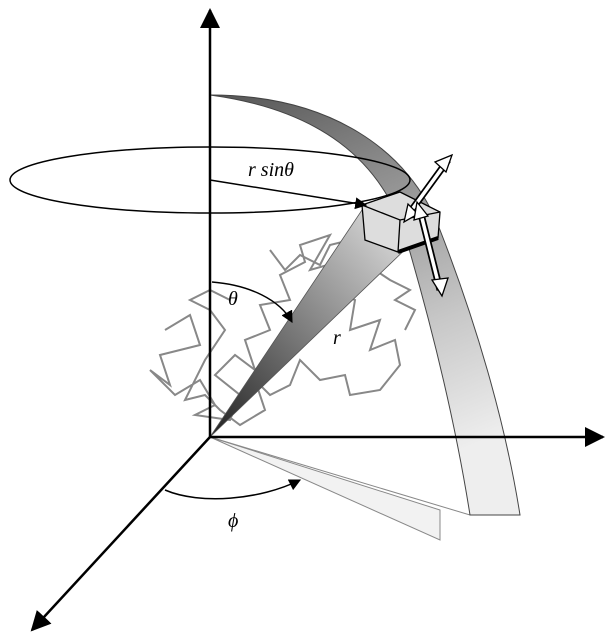 This screenshot has height=637, width=608. I want to click on theta-arc, so click(252, 302).